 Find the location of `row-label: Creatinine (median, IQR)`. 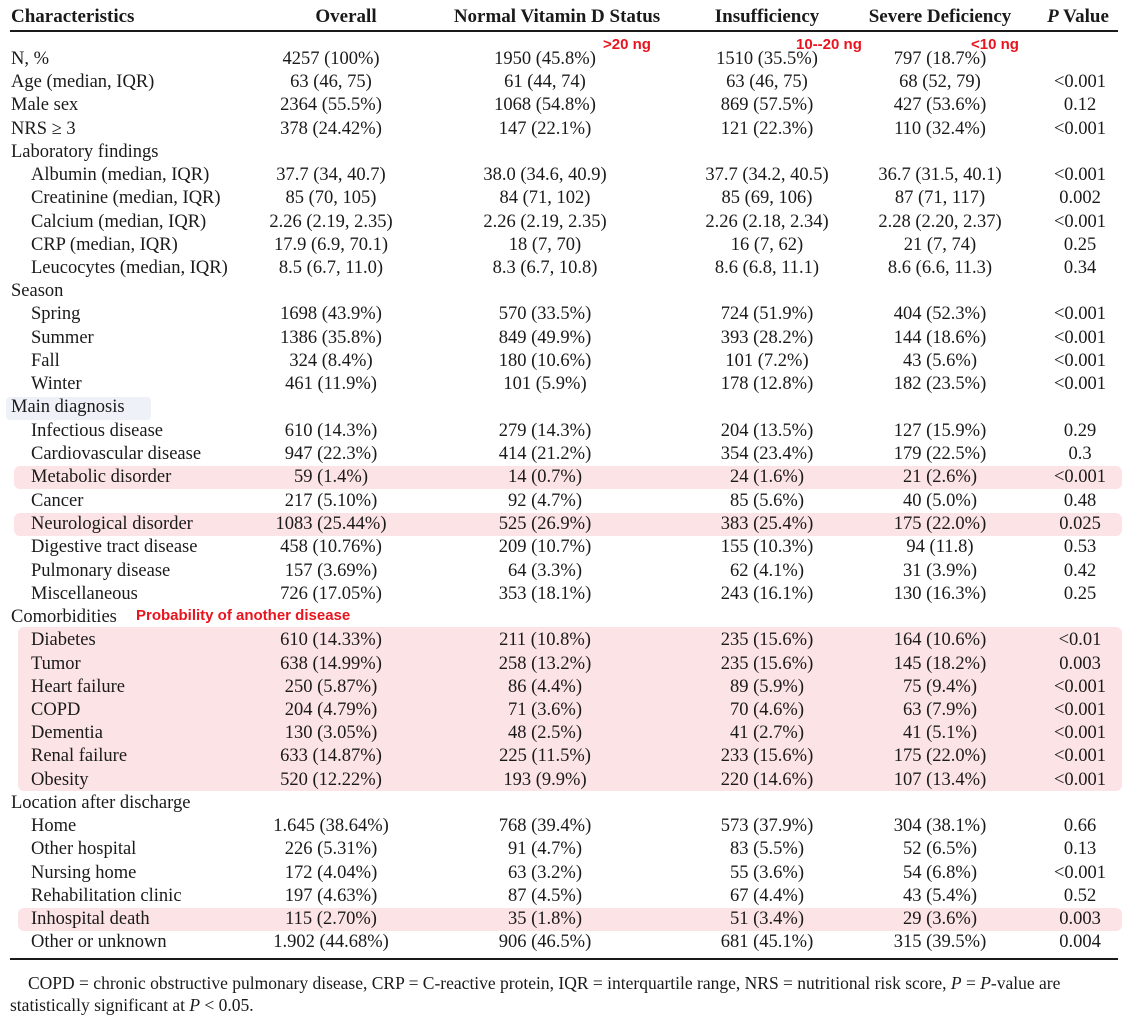

row-label: Creatinine (median, IQR) is located at coordinates (126, 198).